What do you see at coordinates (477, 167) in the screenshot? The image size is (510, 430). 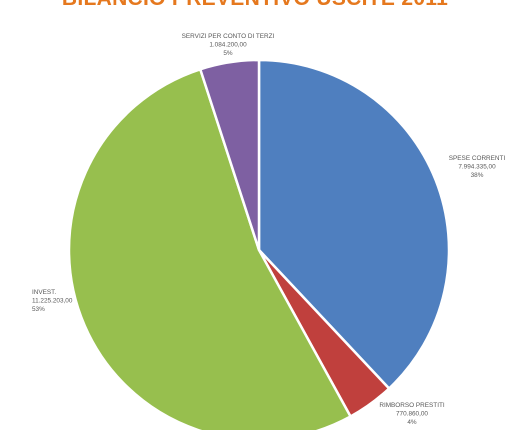 I see `slice-label-1: SPESE CORRENTI 7.994.335,00 38%` at bounding box center [477, 167].